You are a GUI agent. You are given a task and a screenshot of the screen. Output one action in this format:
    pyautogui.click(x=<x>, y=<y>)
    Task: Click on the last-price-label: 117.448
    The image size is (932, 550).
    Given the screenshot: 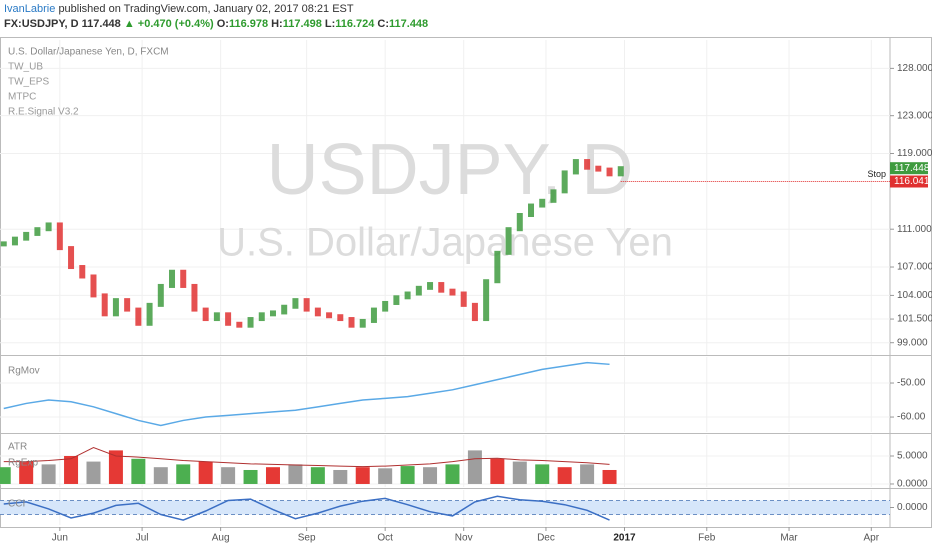 What is the action you would take?
    pyautogui.click(x=912, y=168)
    